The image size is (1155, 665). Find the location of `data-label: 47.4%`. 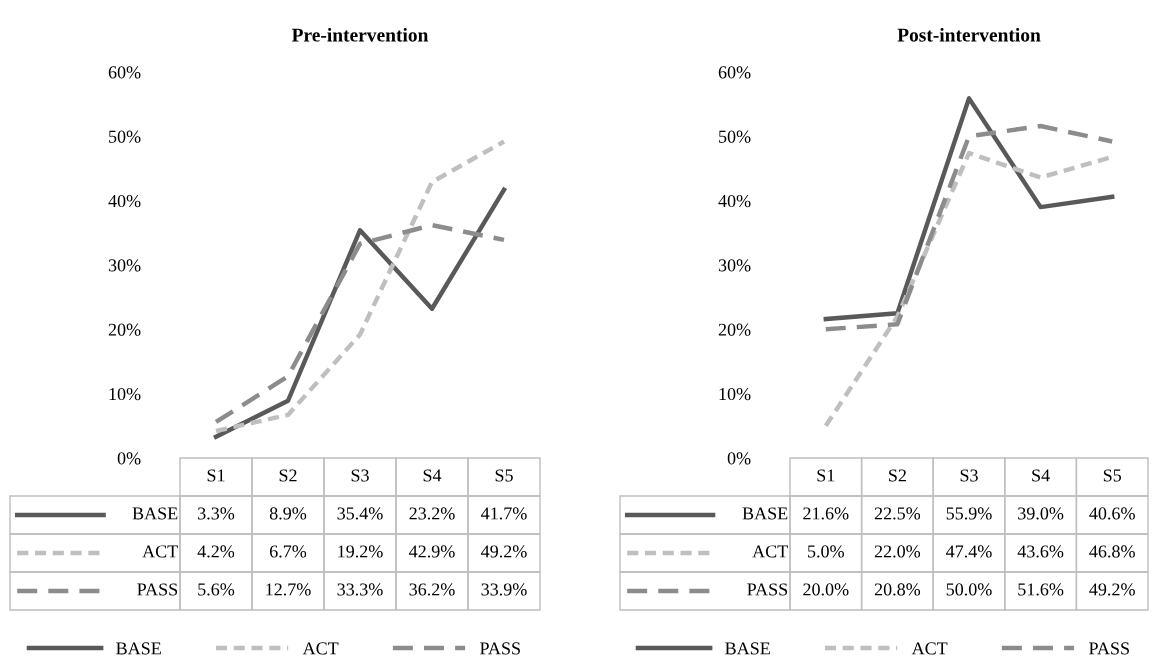

data-label: 47.4% is located at coordinates (969, 551).